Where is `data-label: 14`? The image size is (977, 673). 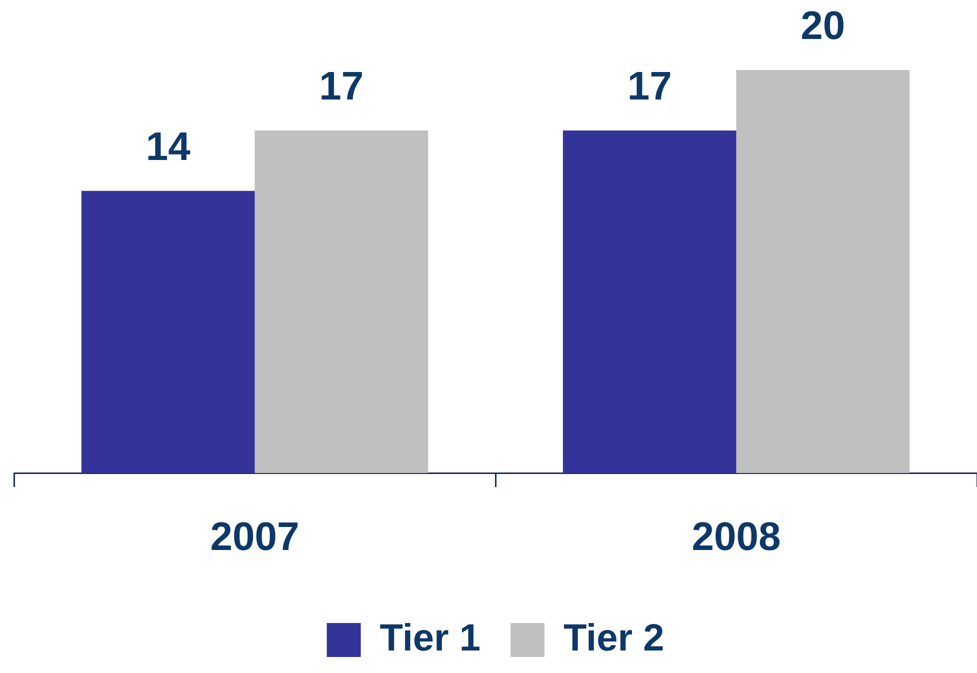 data-label: 14 is located at coordinates (169, 146).